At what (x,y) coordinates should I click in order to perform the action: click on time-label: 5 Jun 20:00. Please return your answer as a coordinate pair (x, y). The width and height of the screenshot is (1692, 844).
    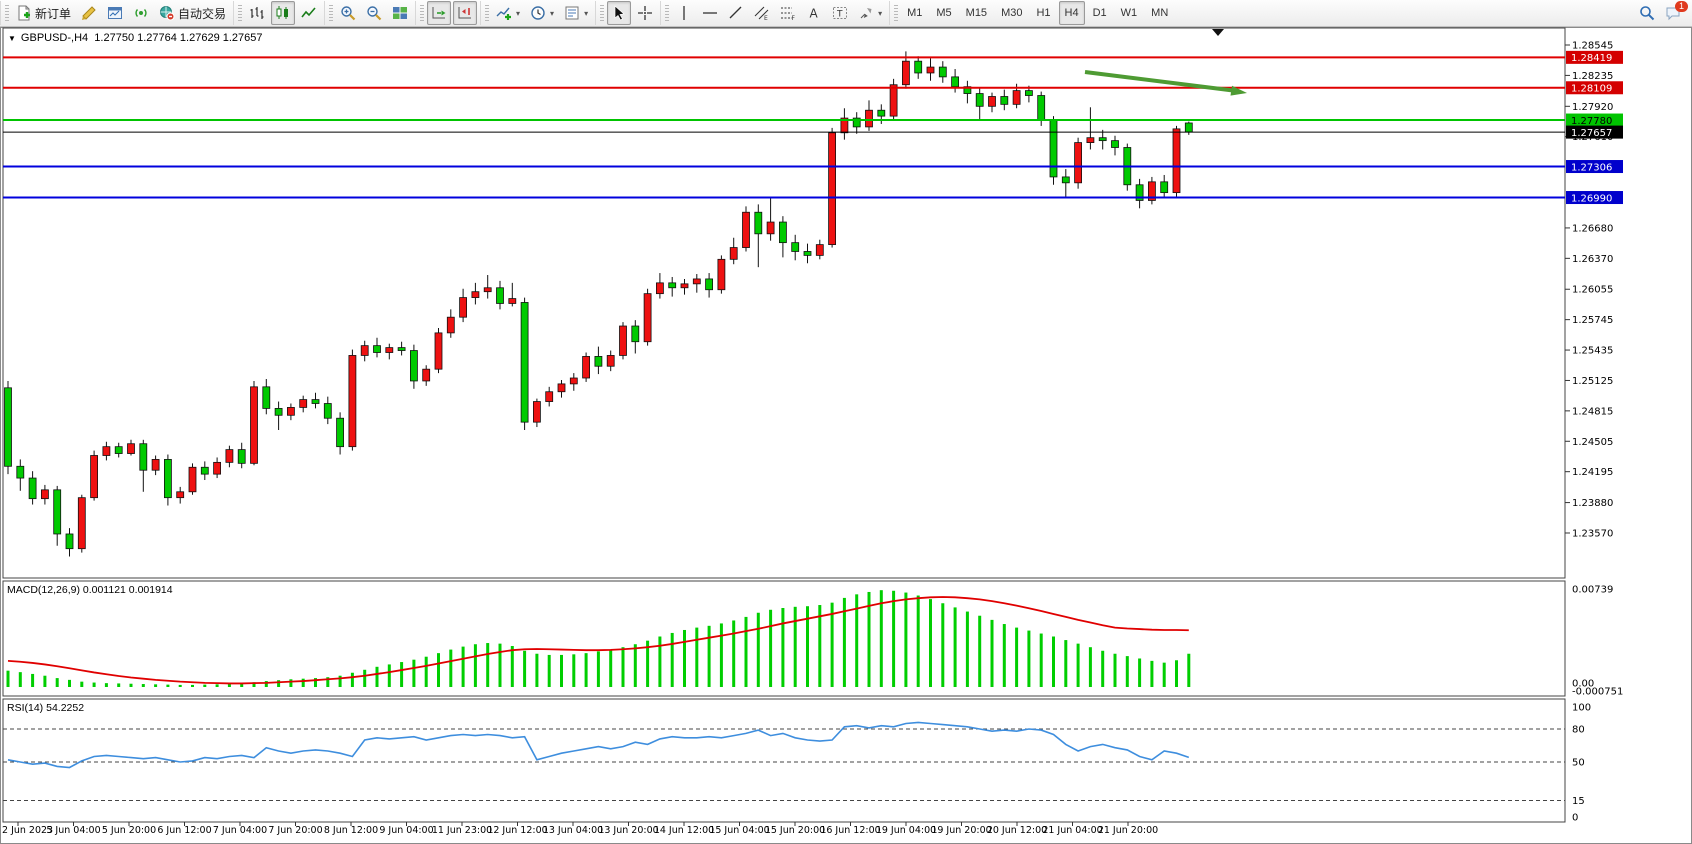
    Looking at the image, I should click on (129, 830).